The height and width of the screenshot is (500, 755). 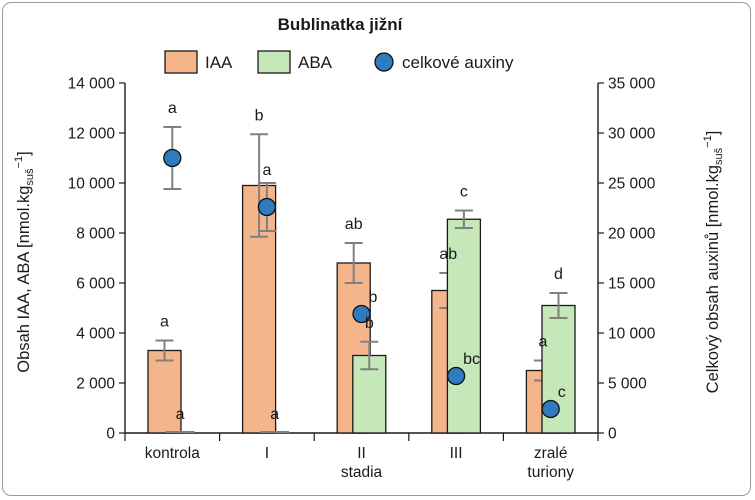 What do you see at coordinates (173, 453) in the screenshot?
I see `x-tick-label: kontrola` at bounding box center [173, 453].